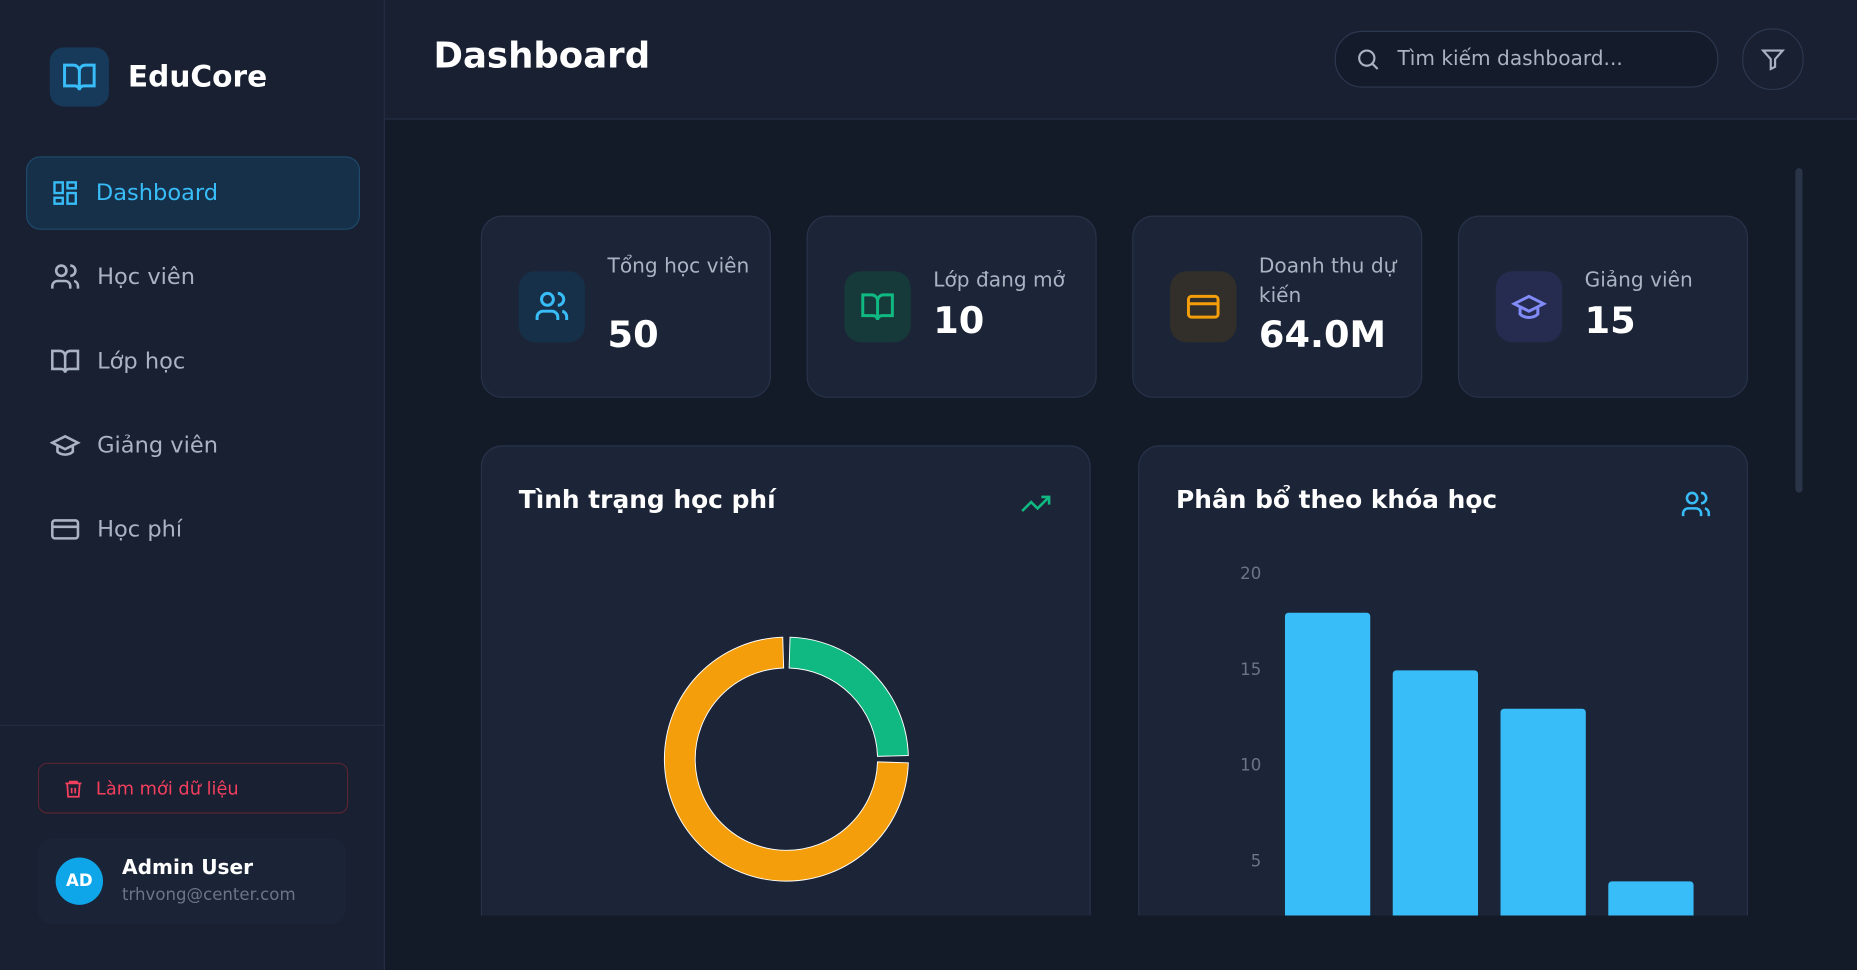 The image size is (1857, 970). I want to click on nav-label: Dashboard, so click(157, 193).